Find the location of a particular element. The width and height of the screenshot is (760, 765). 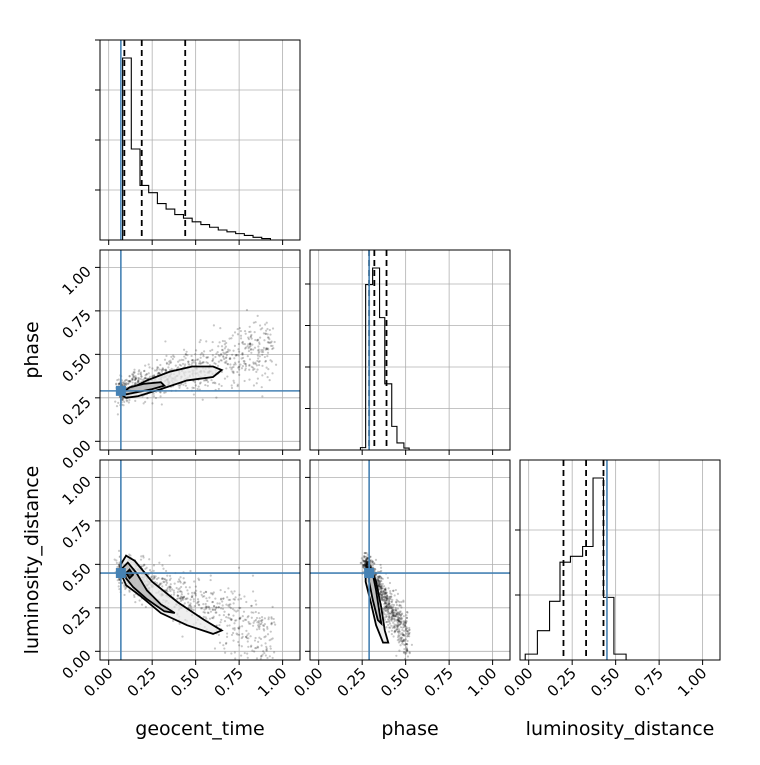

panel-geocent_time-vs-luminosity_distance-truth-marker is located at coordinates (120, 573).